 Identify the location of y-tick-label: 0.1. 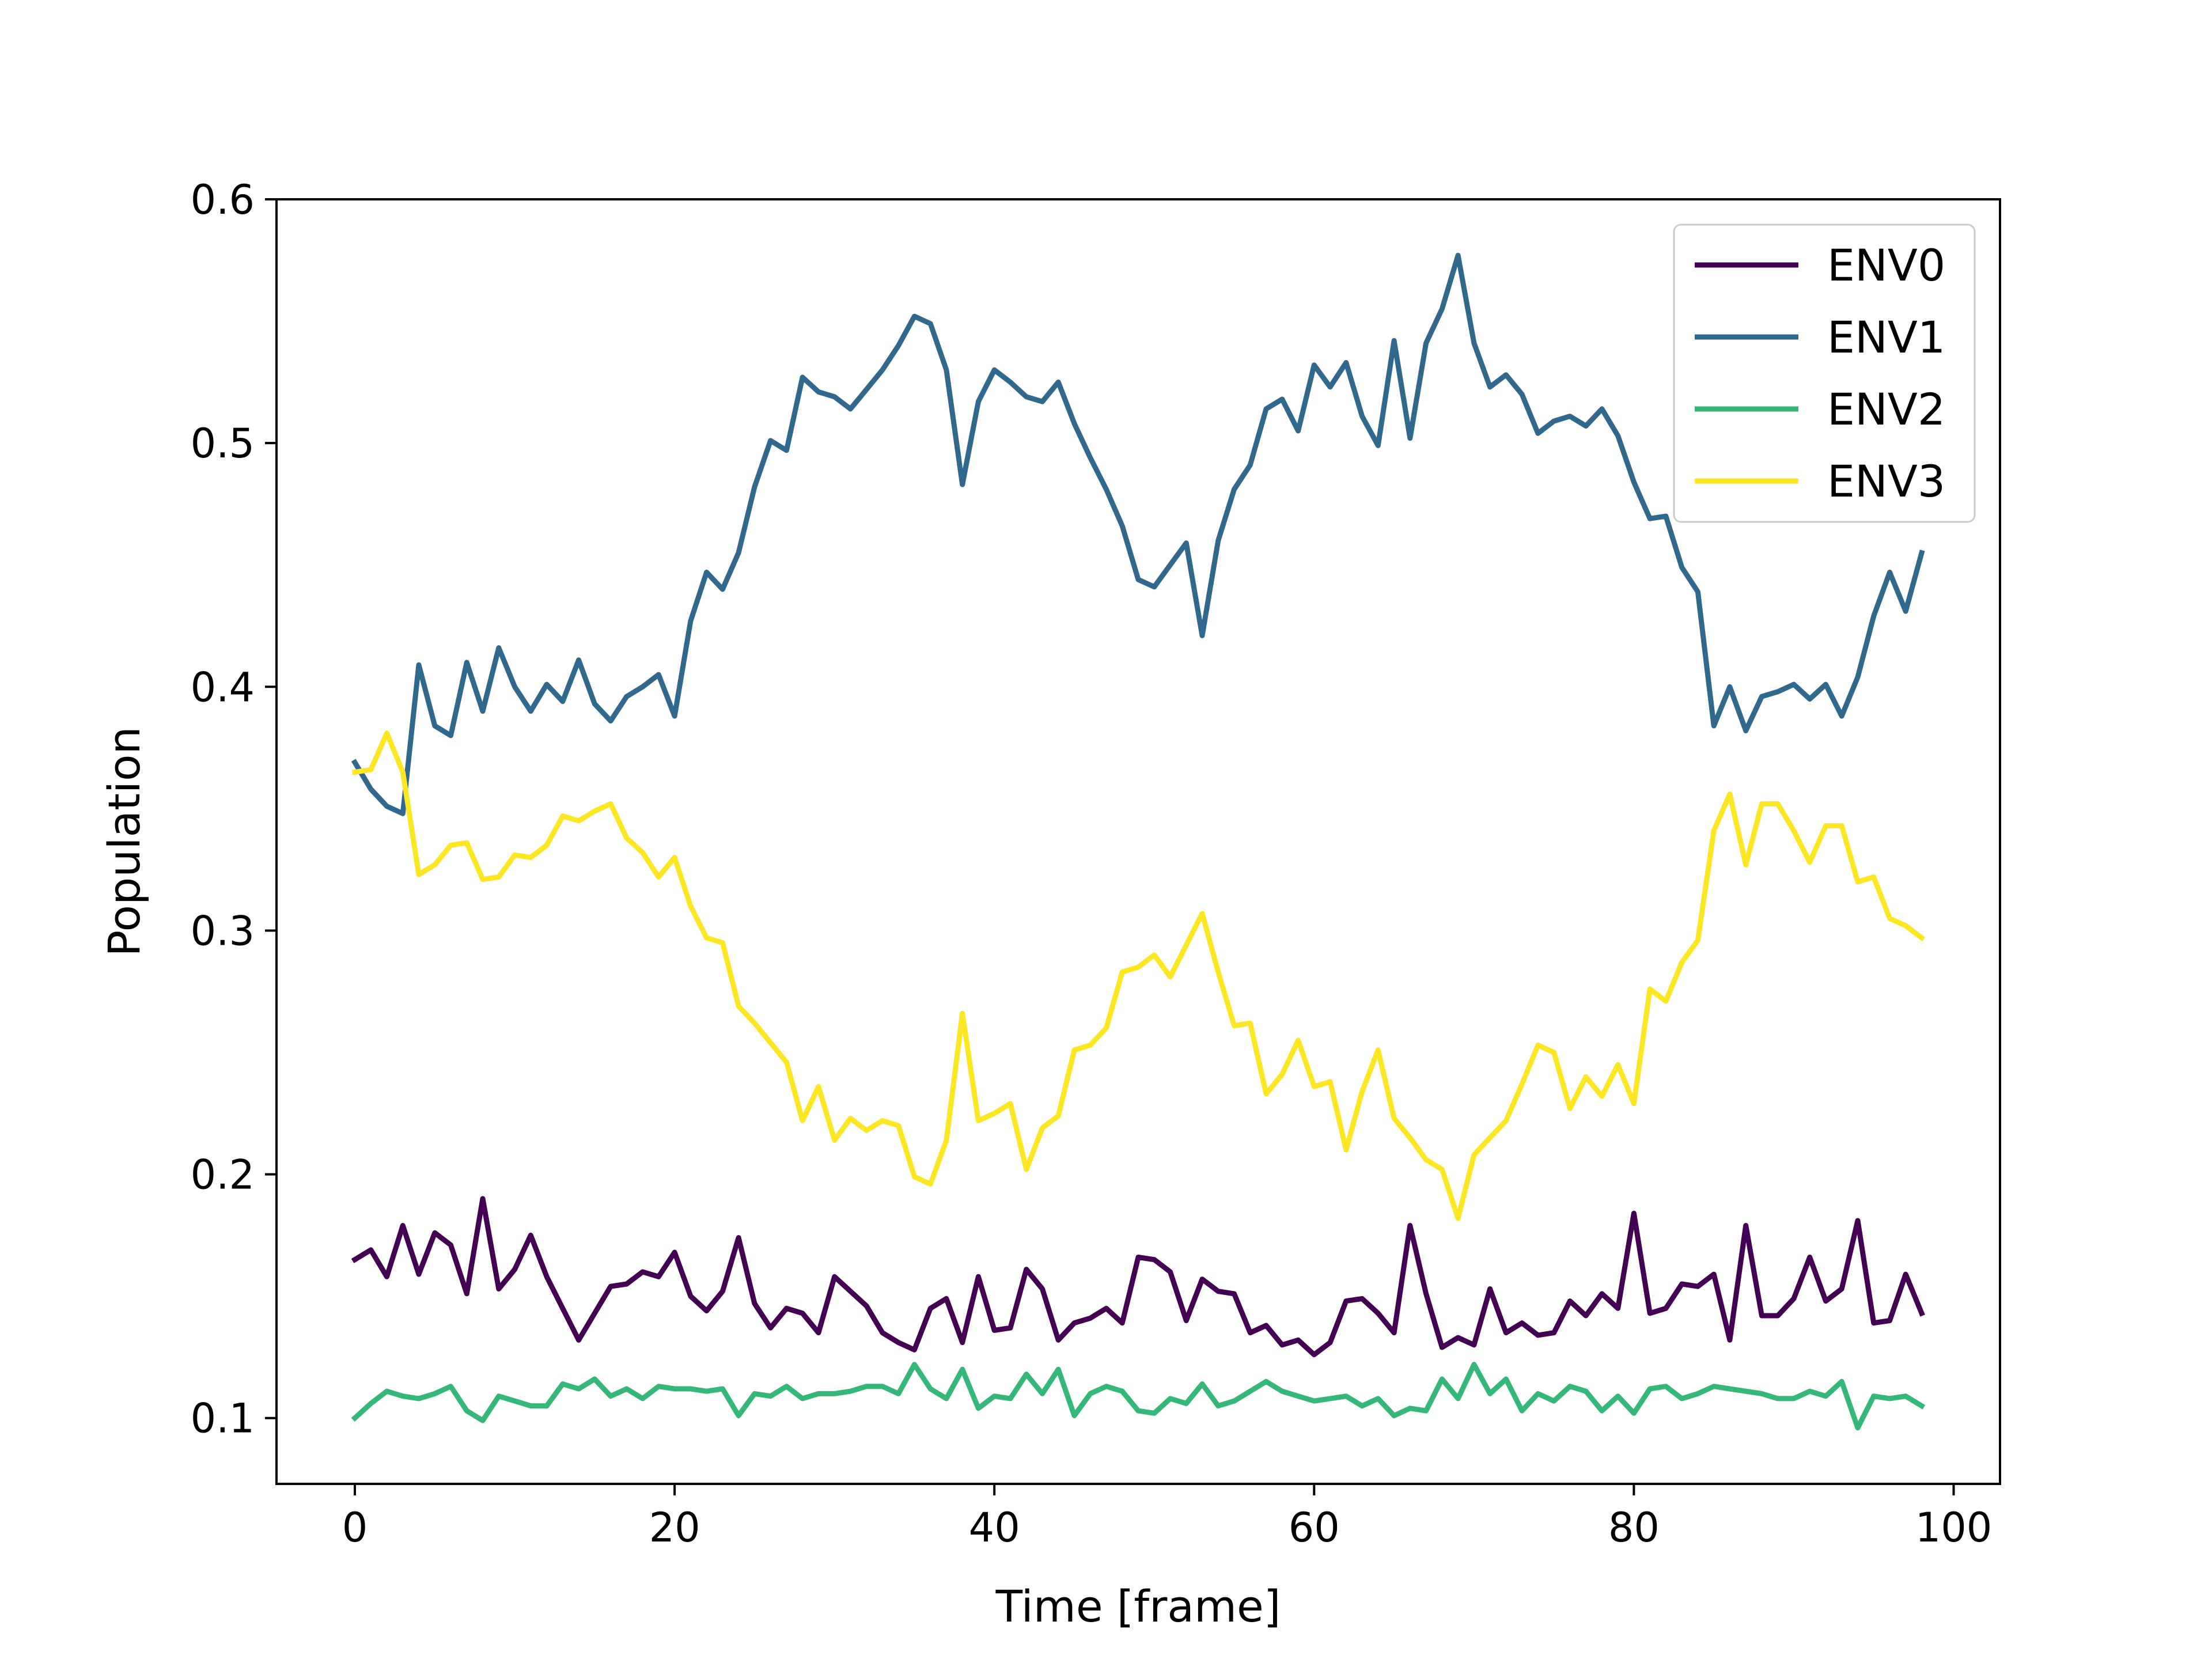
(223, 1418).